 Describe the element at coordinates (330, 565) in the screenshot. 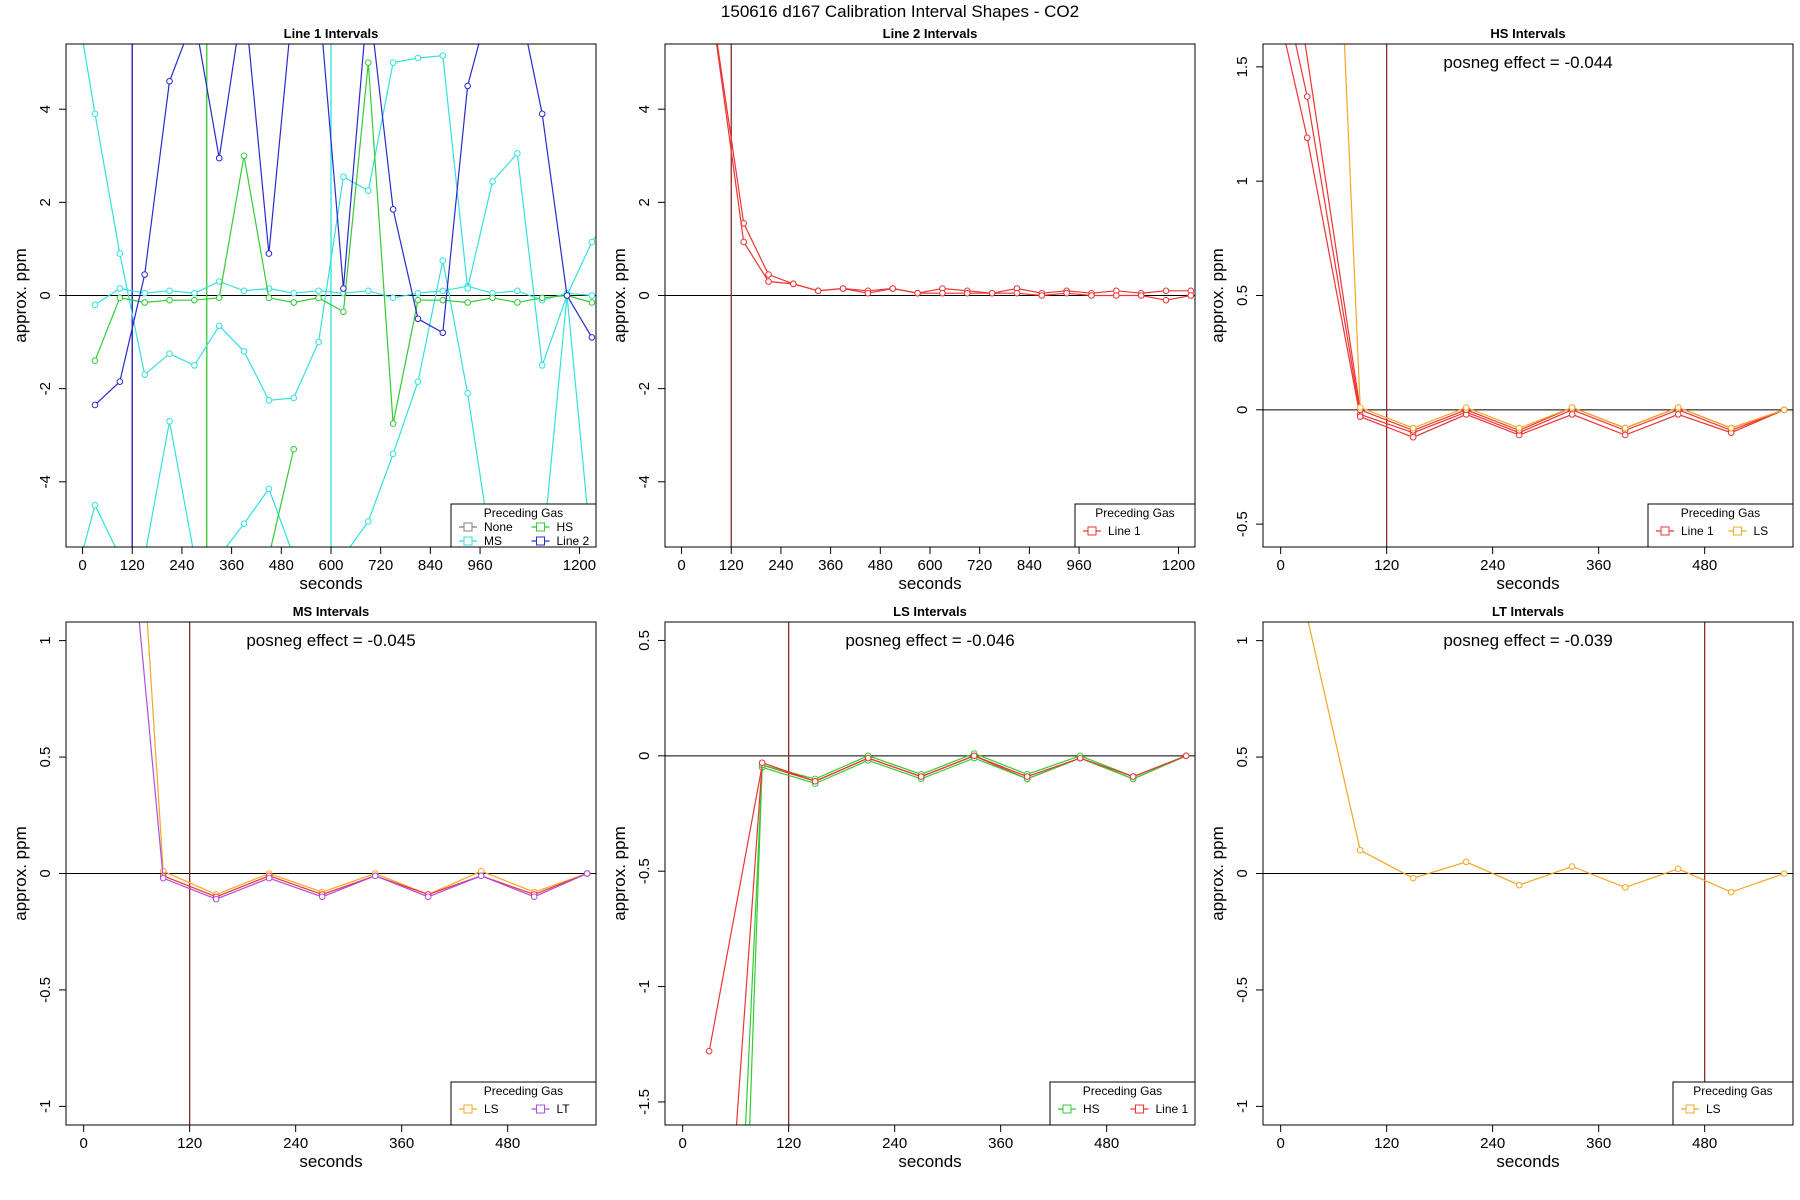

I see `x-tick-label: 600` at that location.